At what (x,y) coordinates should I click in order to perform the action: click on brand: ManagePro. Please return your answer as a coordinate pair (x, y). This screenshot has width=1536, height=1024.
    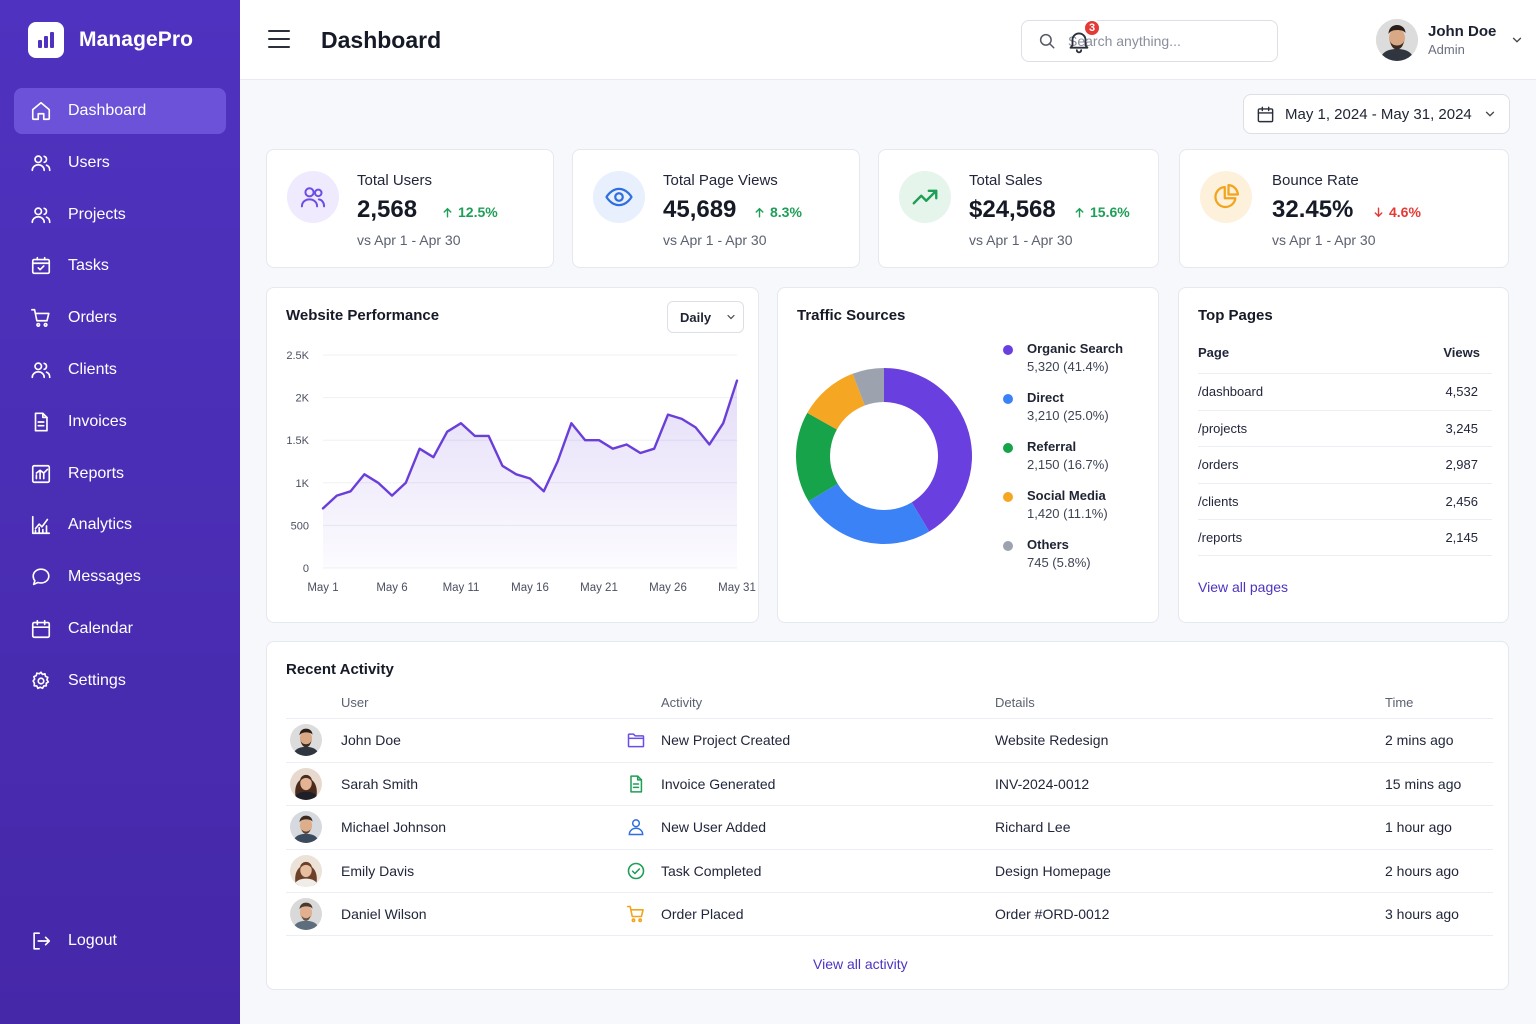
    Looking at the image, I should click on (110, 40).